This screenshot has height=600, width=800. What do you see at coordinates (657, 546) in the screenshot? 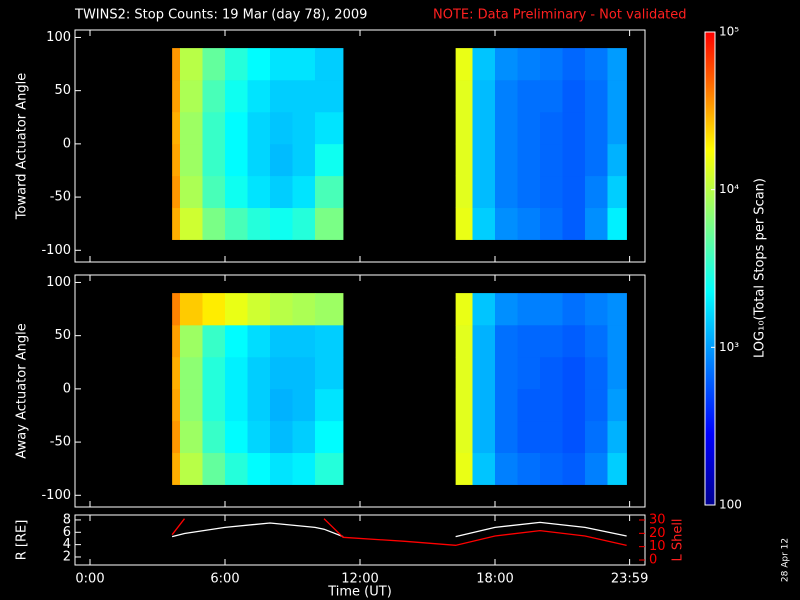
I see `y-tick-label: 10` at bounding box center [657, 546].